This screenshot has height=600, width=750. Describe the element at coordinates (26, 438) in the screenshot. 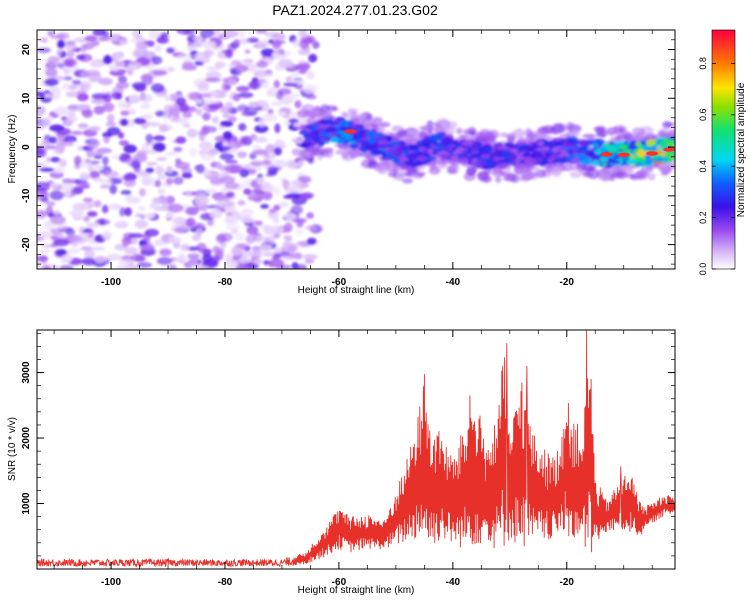

I see `snr-y-tick-labels: 1000 2000 3000` at that location.